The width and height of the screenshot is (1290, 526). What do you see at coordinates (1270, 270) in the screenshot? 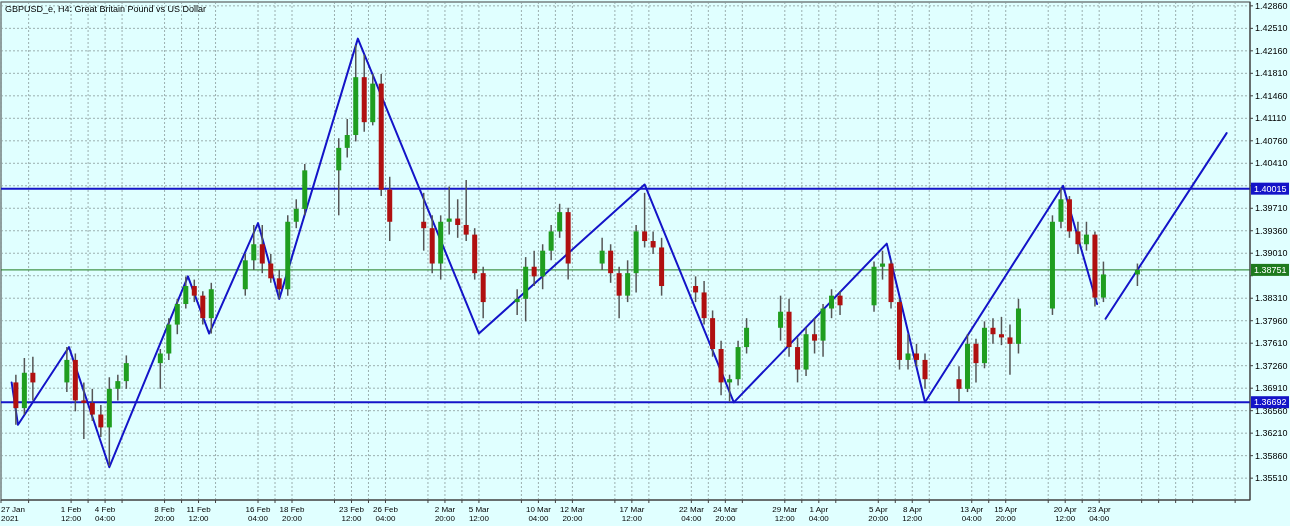
I see `ref-line-label: 1.38751` at bounding box center [1270, 270].